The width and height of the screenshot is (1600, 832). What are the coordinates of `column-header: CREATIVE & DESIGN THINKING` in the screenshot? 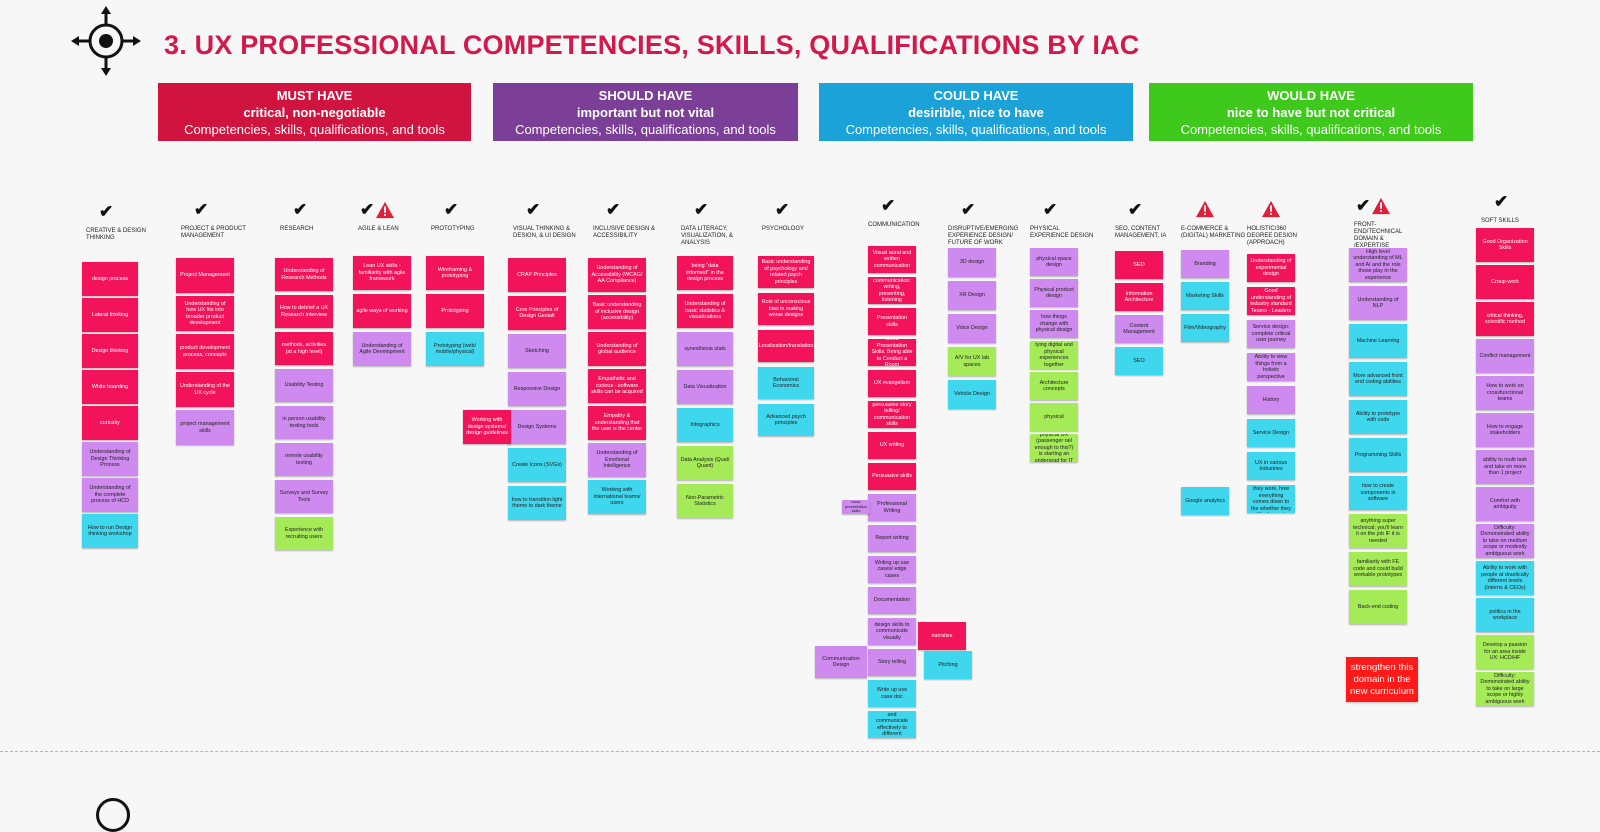 It's located at (116, 234).